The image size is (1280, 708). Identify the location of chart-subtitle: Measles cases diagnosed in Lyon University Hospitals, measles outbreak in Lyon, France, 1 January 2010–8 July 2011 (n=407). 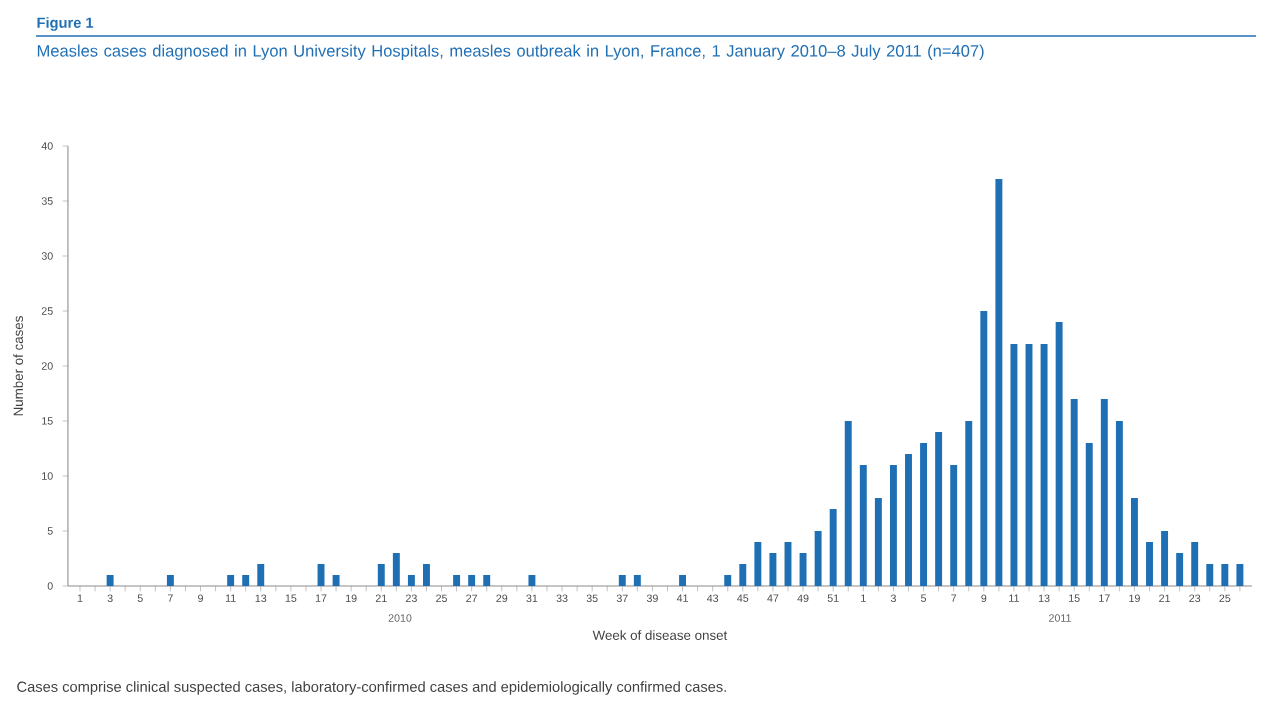
(510, 52).